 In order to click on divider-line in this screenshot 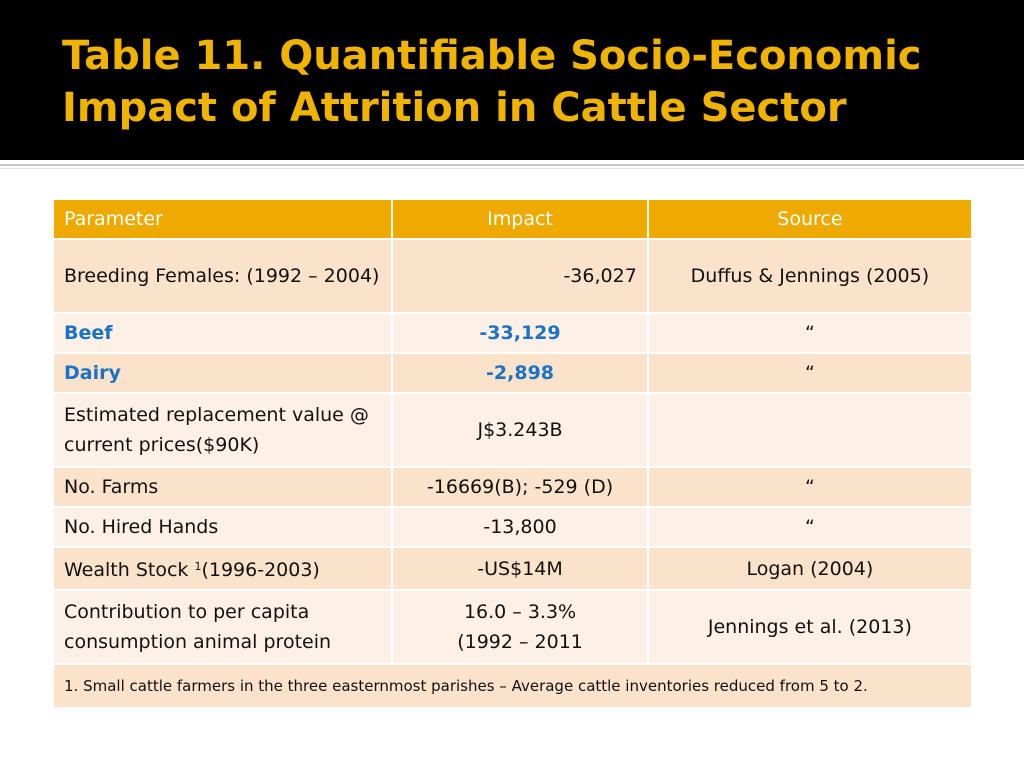, I will do `click(512, 165)`.